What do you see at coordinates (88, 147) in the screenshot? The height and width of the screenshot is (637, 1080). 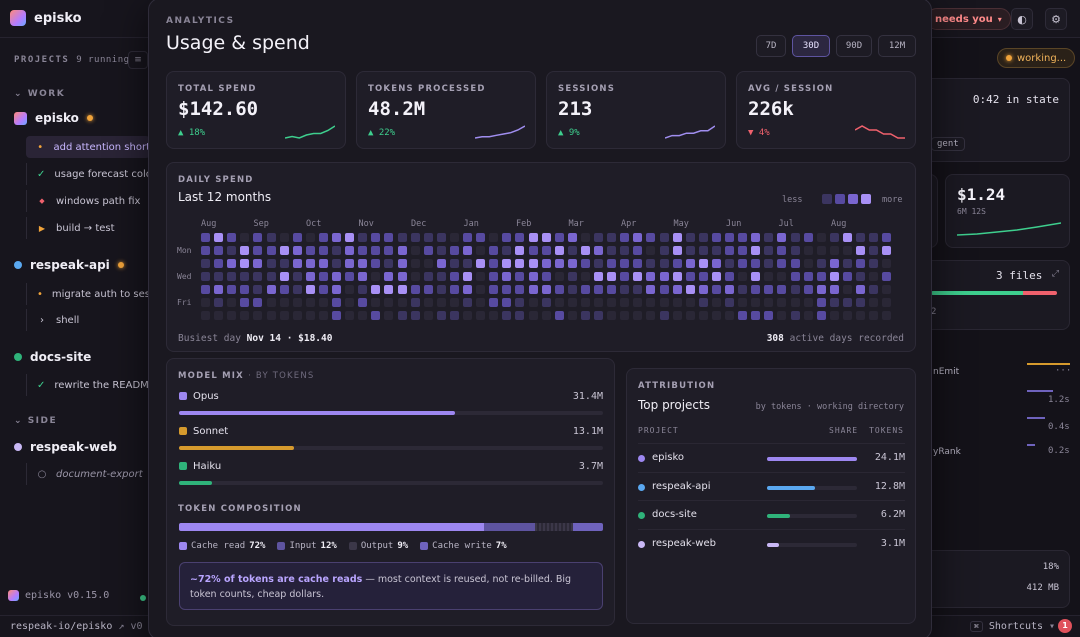 I see `task-item: • add attention short` at bounding box center [88, 147].